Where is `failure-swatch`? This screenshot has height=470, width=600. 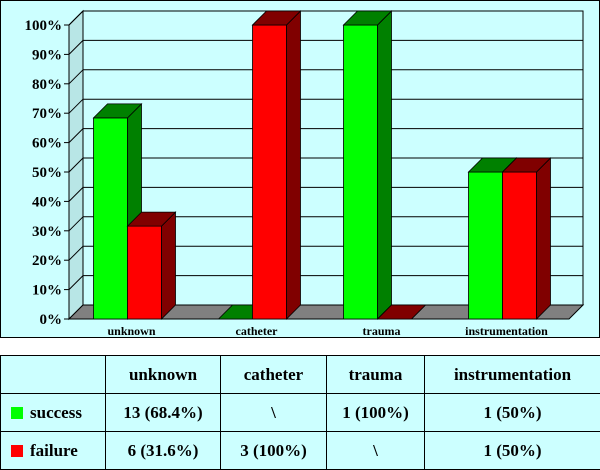 failure-swatch is located at coordinates (17, 451).